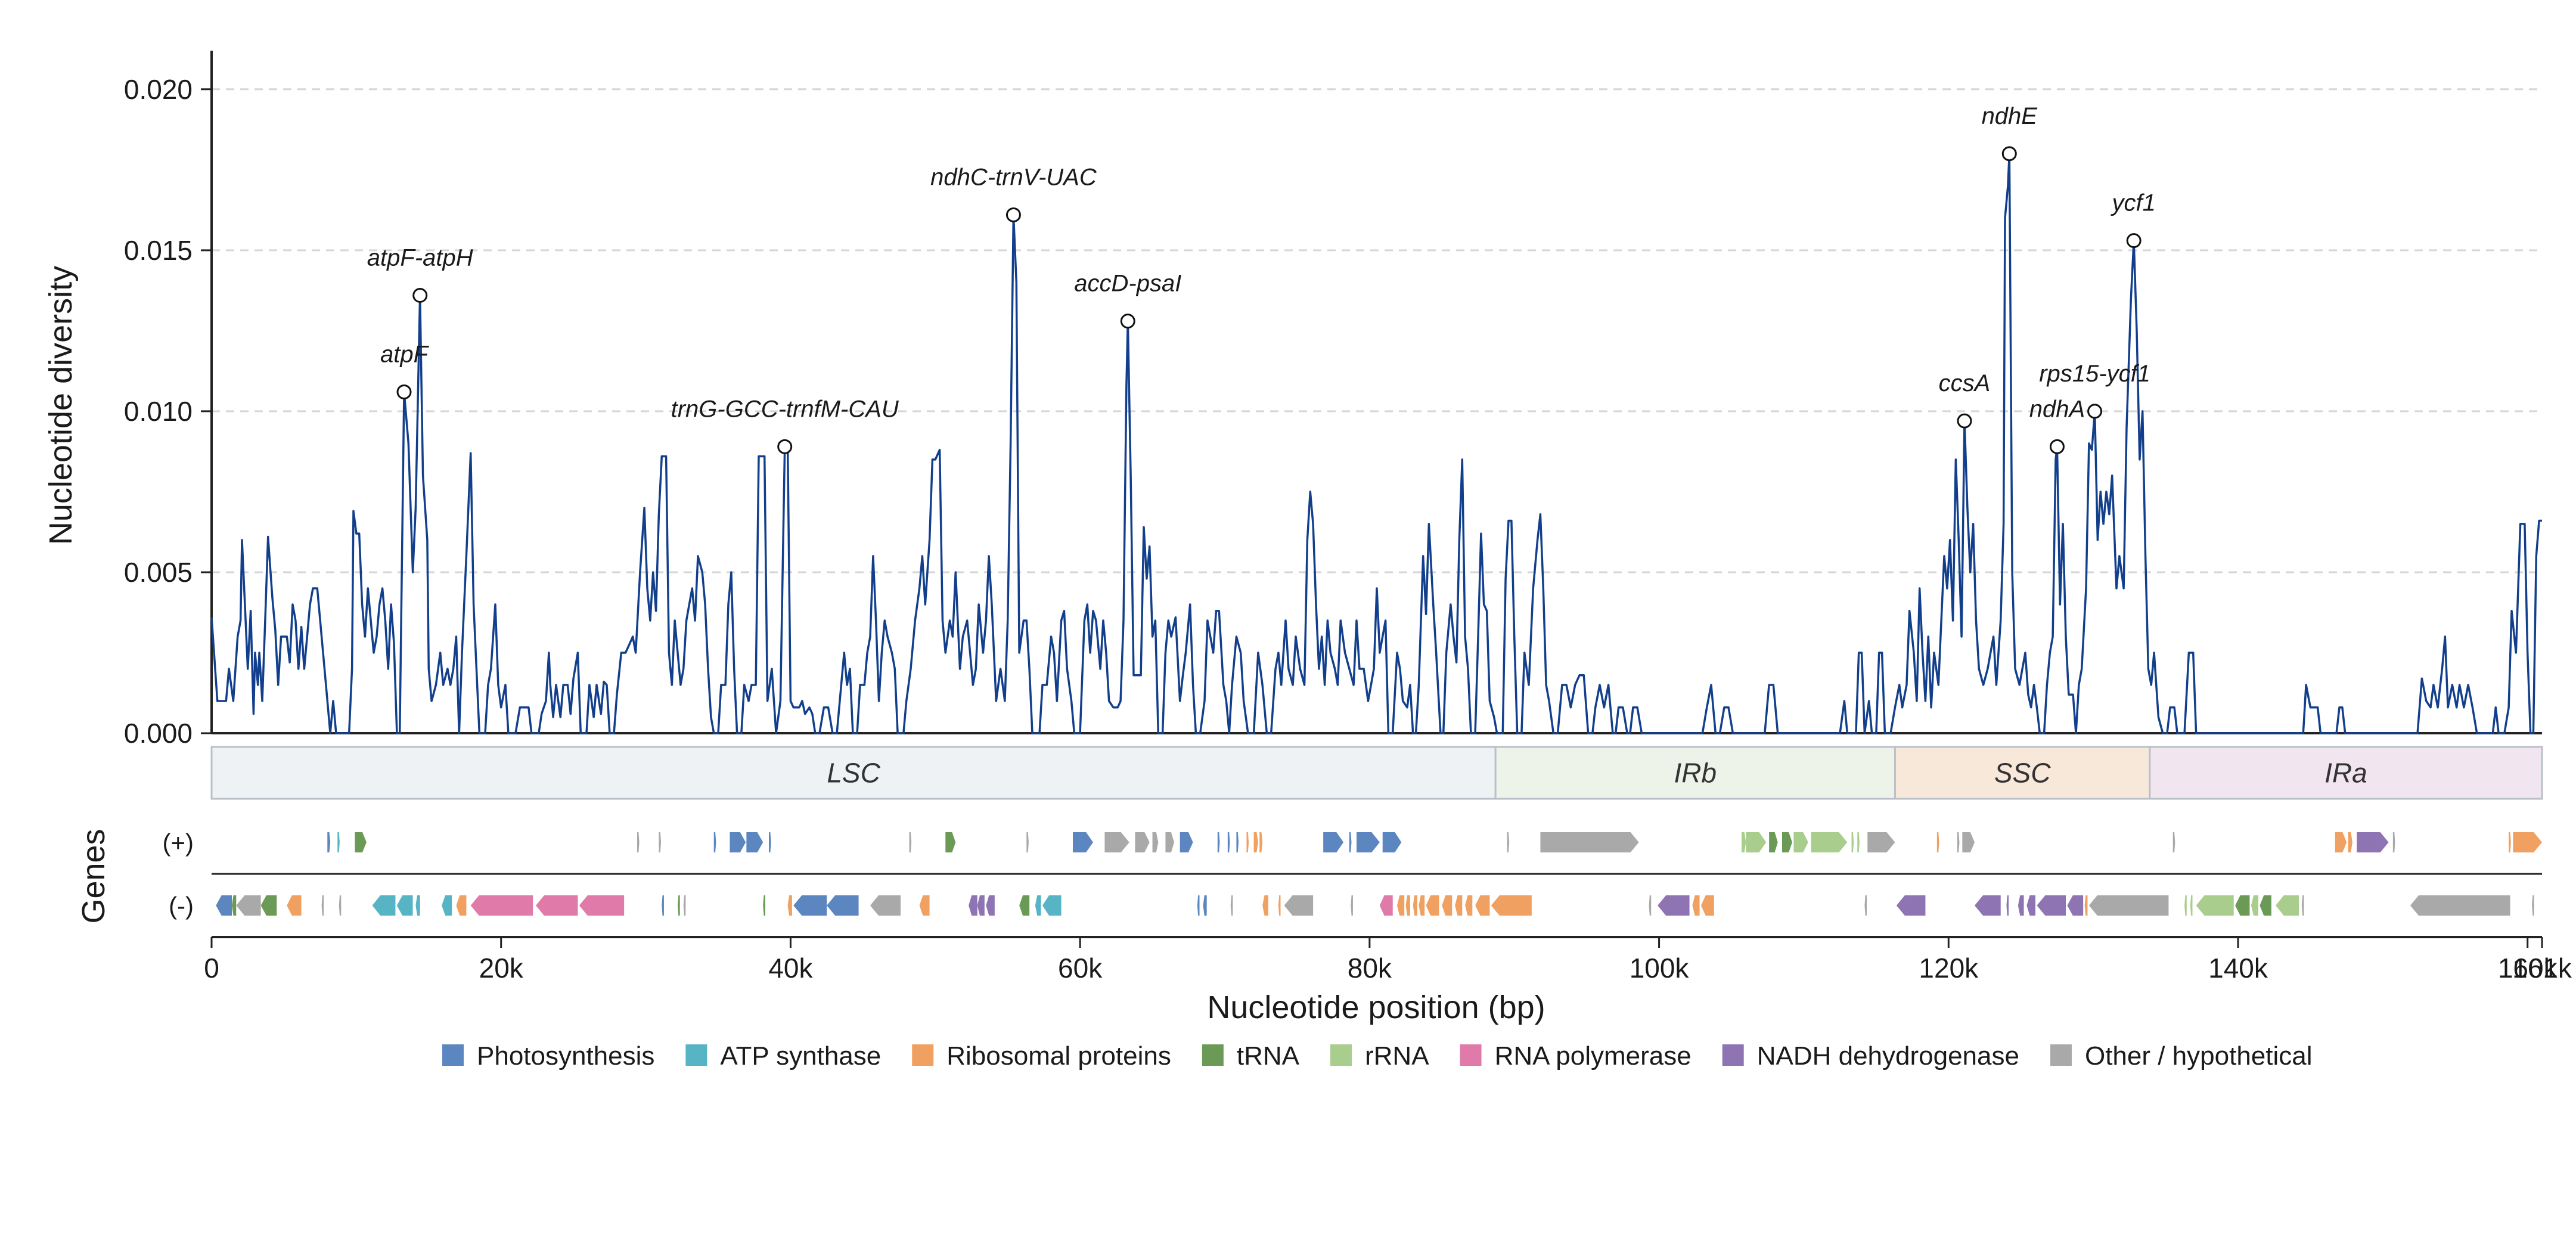 This screenshot has height=1253, width=2576. Describe the element at coordinates (2010, 116) in the screenshot. I see `peak-label: ndhE` at that location.